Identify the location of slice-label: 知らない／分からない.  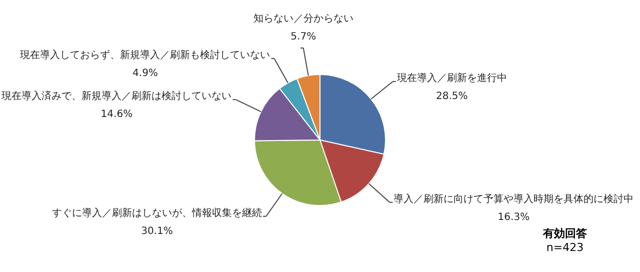
(303, 18).